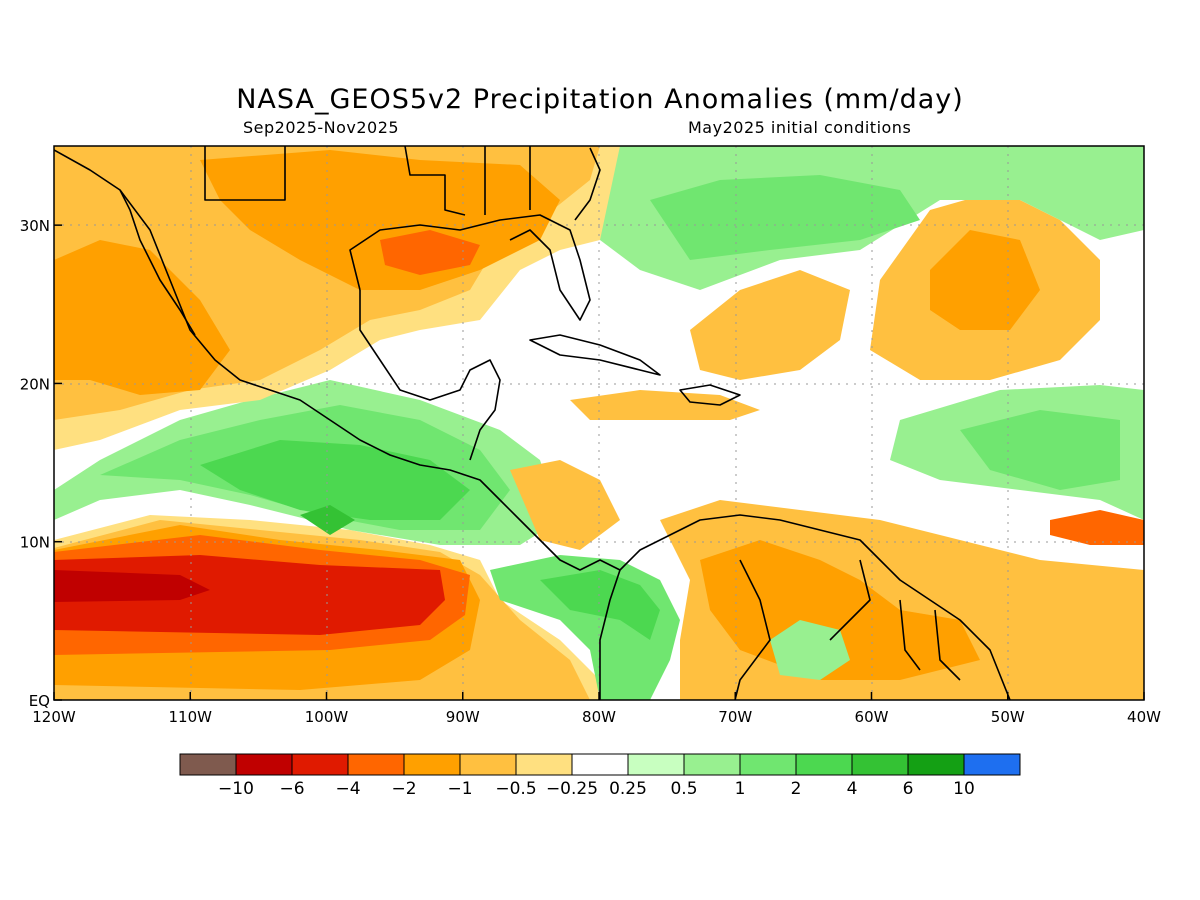  Describe the element at coordinates (572, 789) in the screenshot. I see `colorbar-label-6: −0.25` at that location.